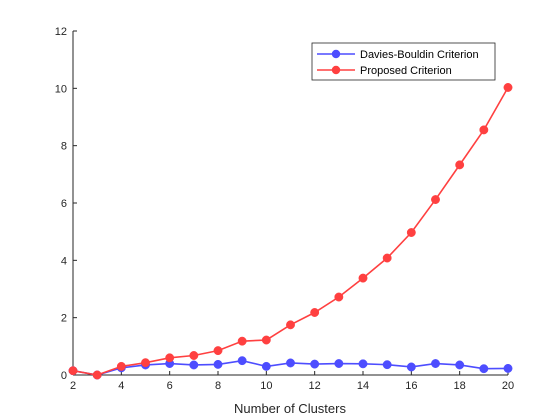  I want to click on y-tick-label: 10, so click(61, 89).